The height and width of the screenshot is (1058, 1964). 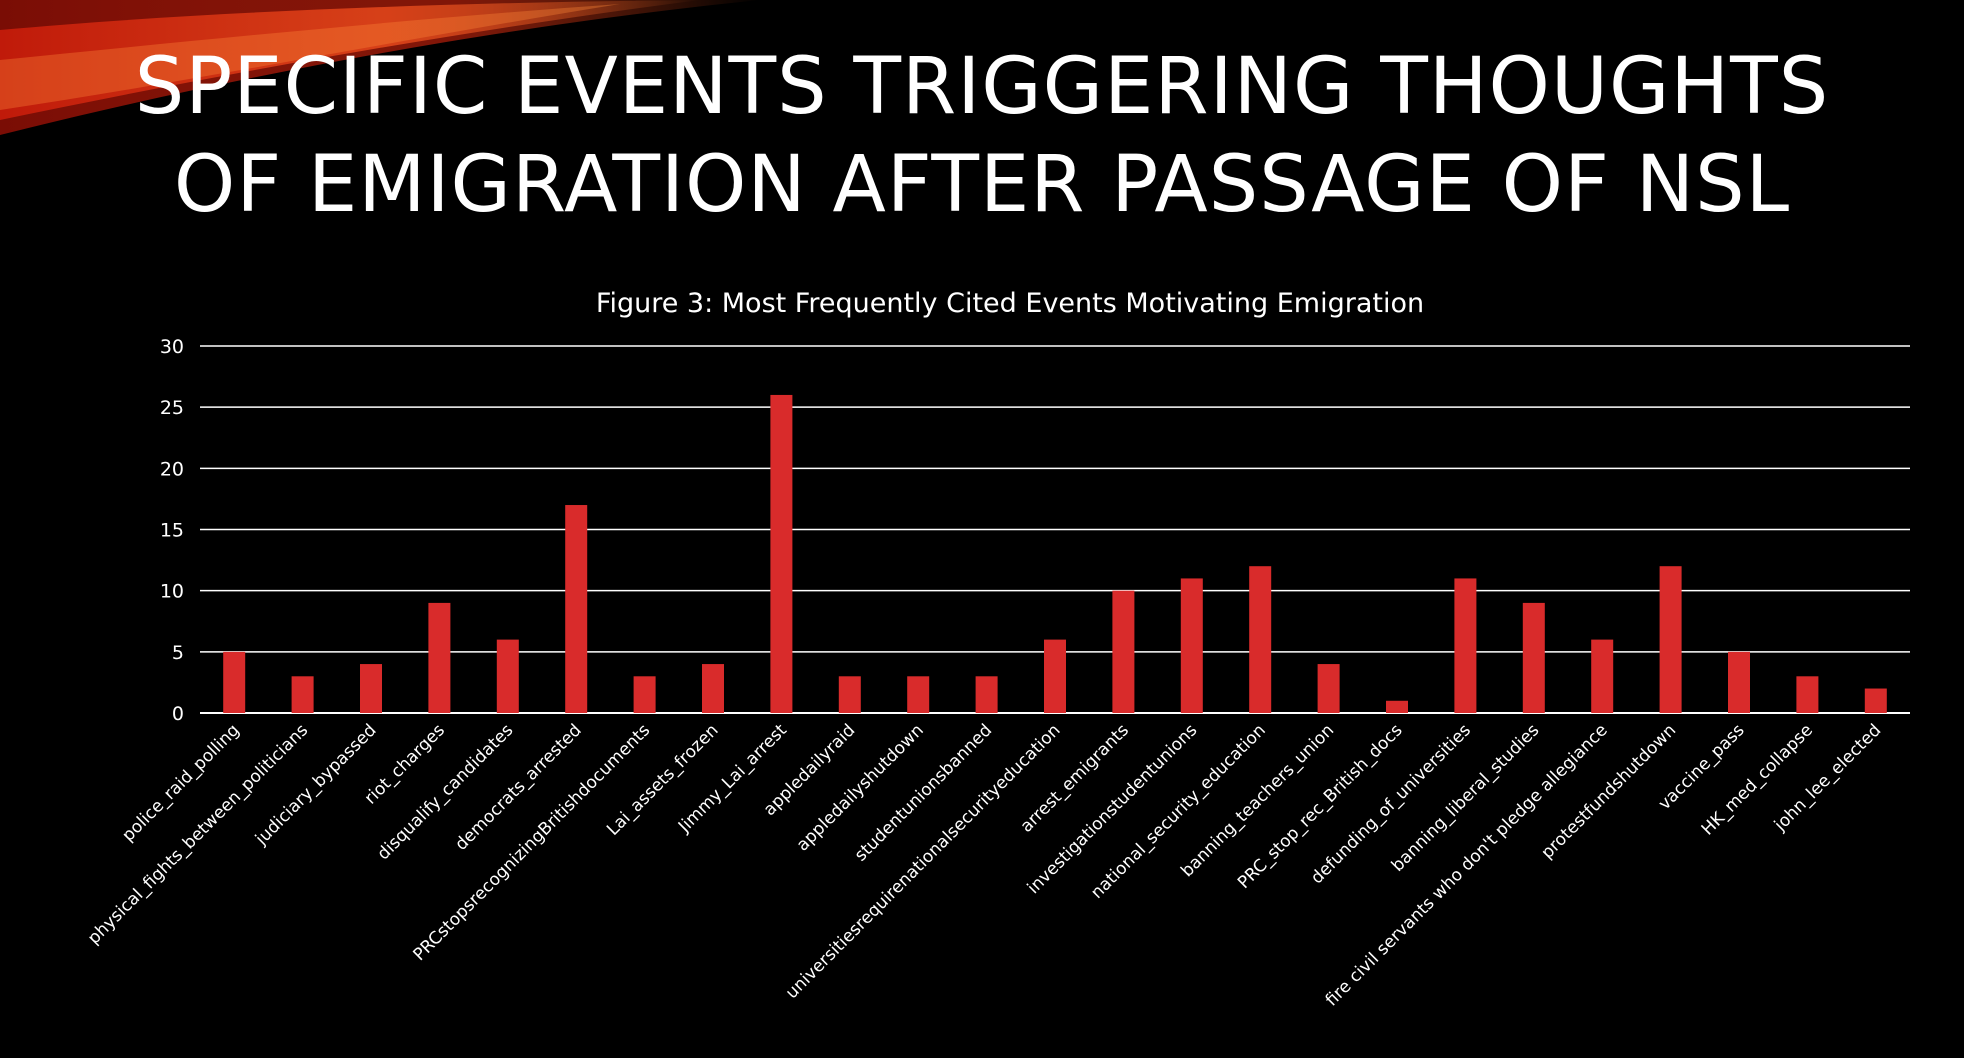 What do you see at coordinates (315, 784) in the screenshot?
I see `x-tick-label: judiciary_bypassed` at bounding box center [315, 784].